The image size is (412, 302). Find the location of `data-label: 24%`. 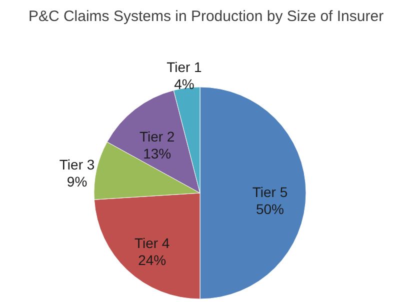

data-label: 24% is located at coordinates (152, 260).